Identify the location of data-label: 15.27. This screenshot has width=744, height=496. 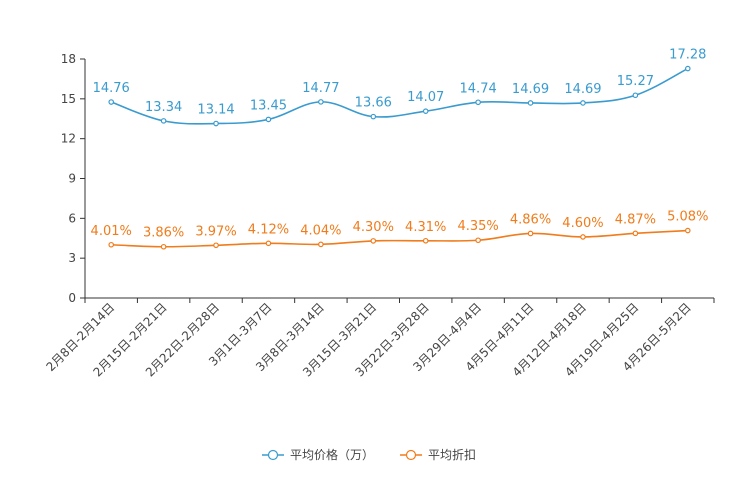
(635, 81).